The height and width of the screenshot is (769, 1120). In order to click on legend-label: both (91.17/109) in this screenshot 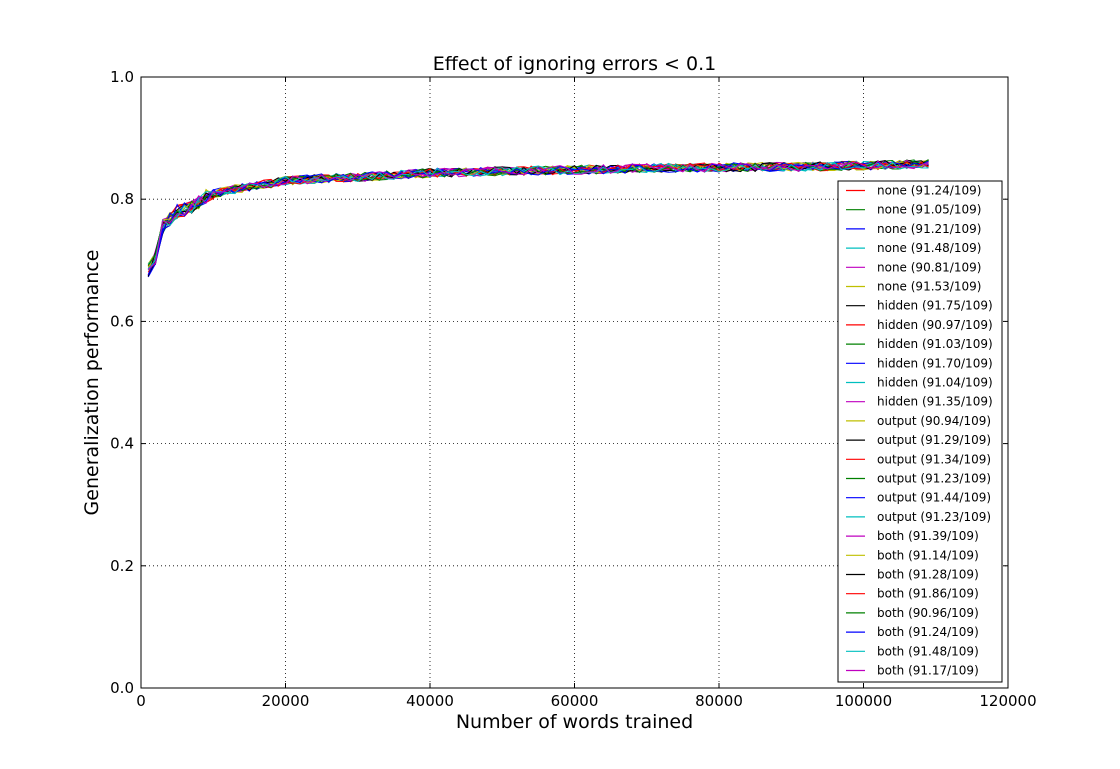, I will do `click(928, 671)`.